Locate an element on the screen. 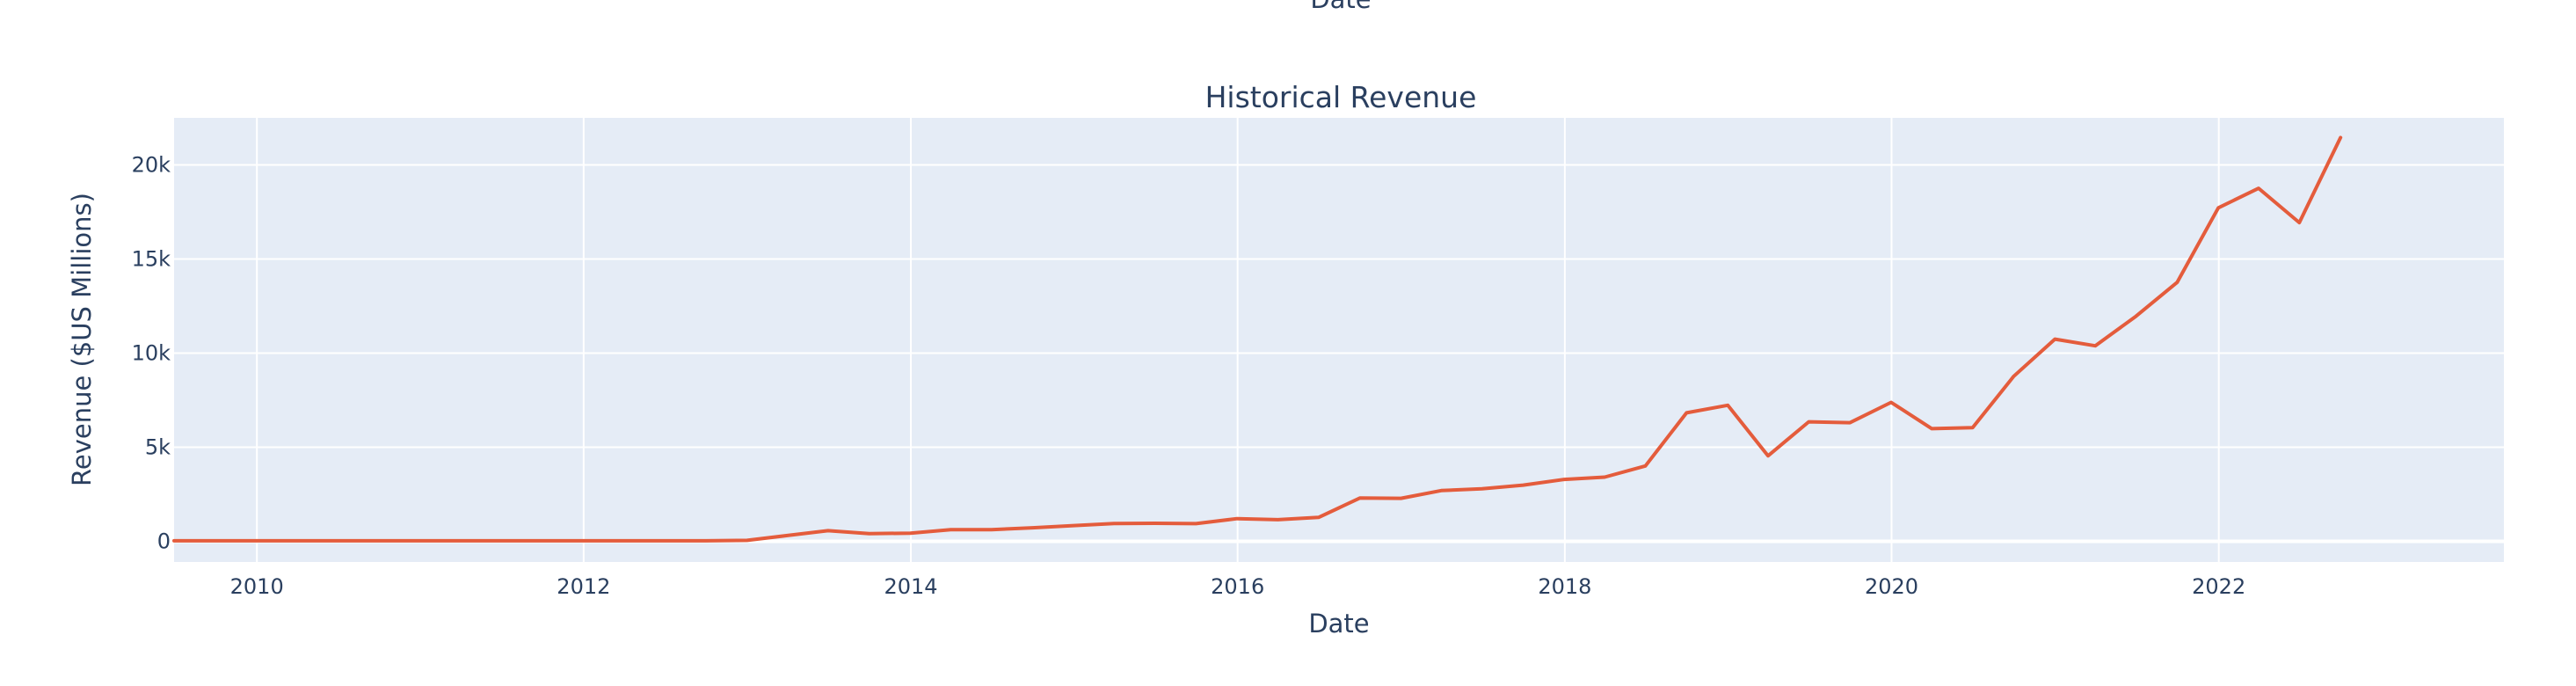  y-axis-title: Revenue ($US Millions) is located at coordinates (82, 339).